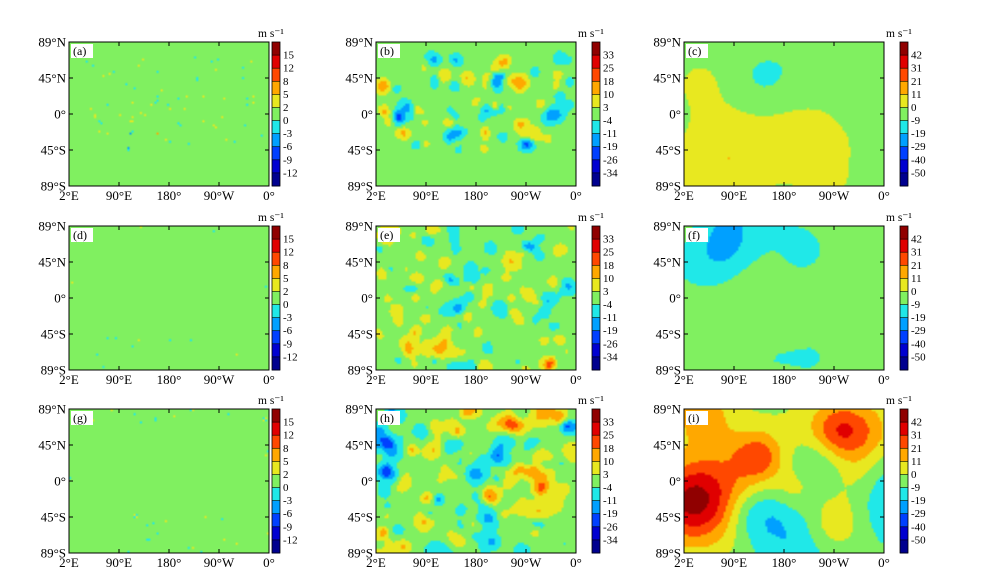 The image size is (1001, 585). What do you see at coordinates (608, 305) in the screenshot?
I see `colorbar-tick-label: -4` at bounding box center [608, 305].